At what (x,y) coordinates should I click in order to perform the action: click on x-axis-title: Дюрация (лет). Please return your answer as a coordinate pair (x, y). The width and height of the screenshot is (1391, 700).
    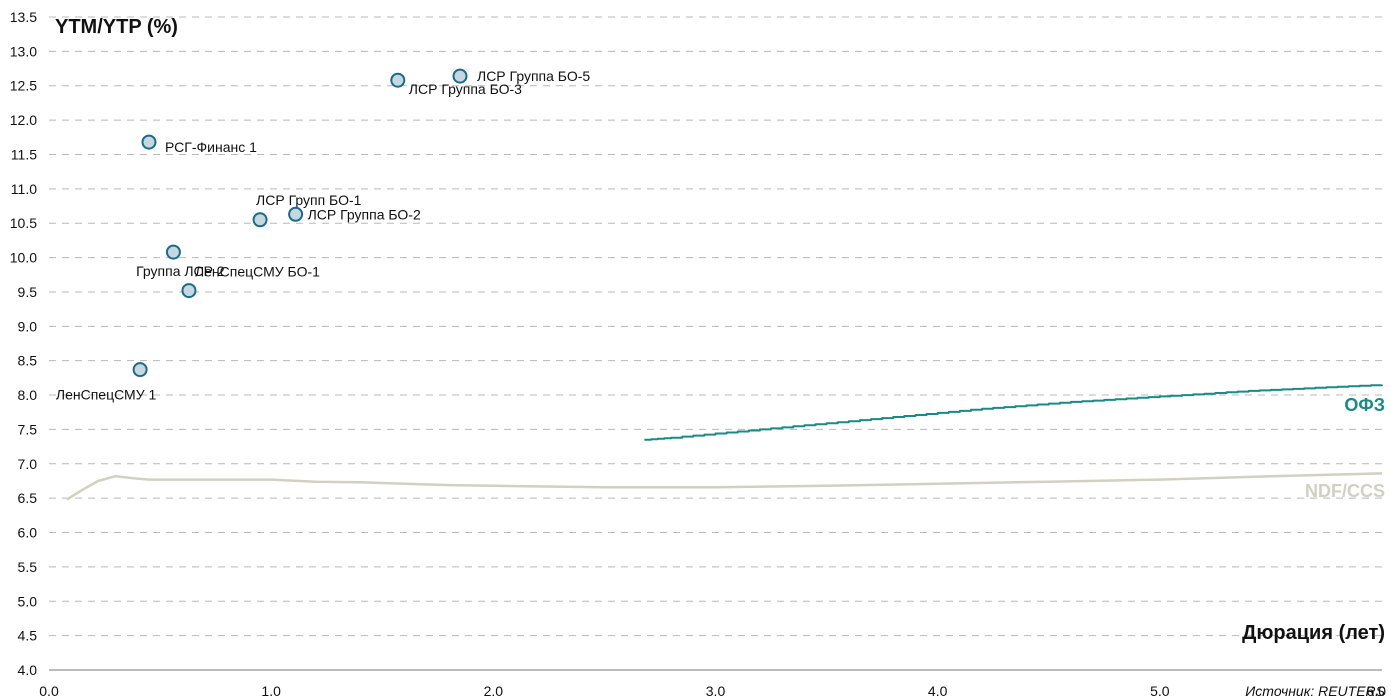
    Looking at the image, I should click on (1313, 633).